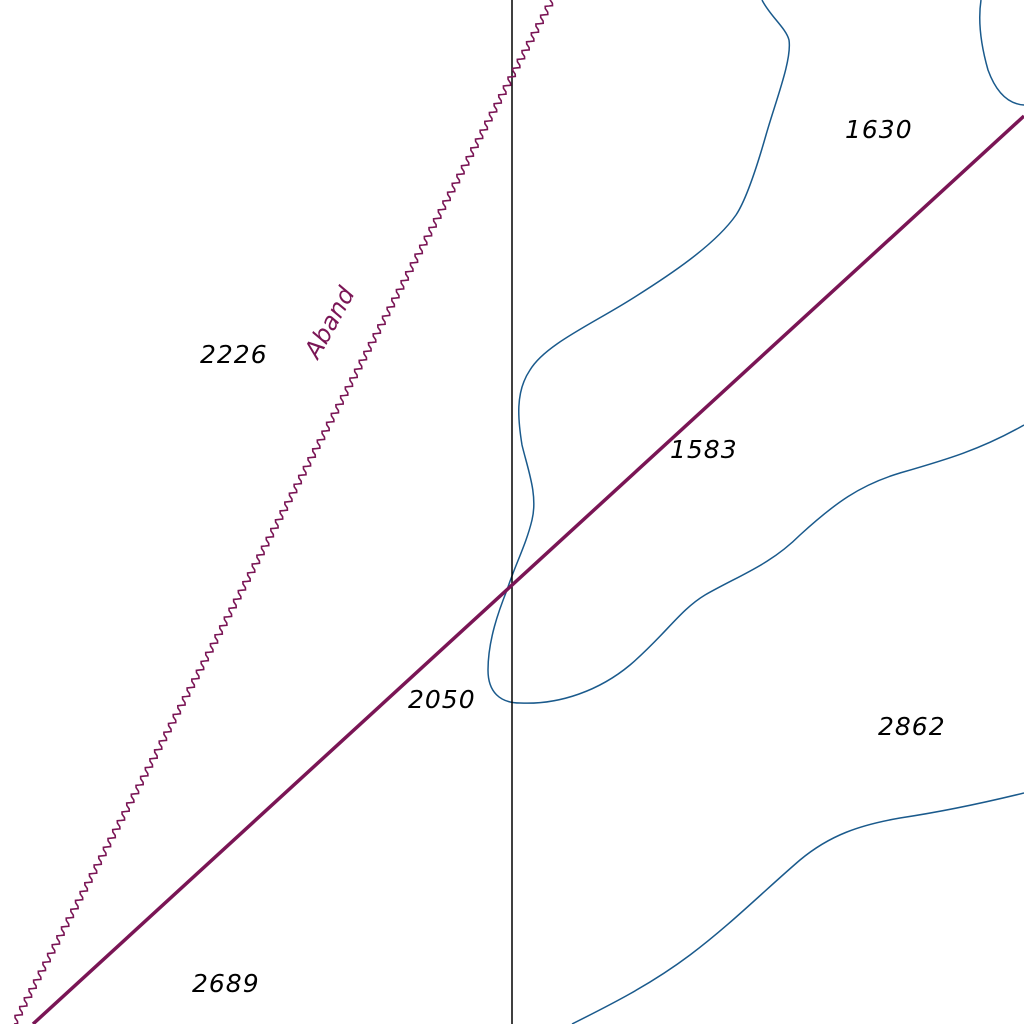  What do you see at coordinates (879, 129) in the screenshot?
I see `parcel-label-1630: 1630` at bounding box center [879, 129].